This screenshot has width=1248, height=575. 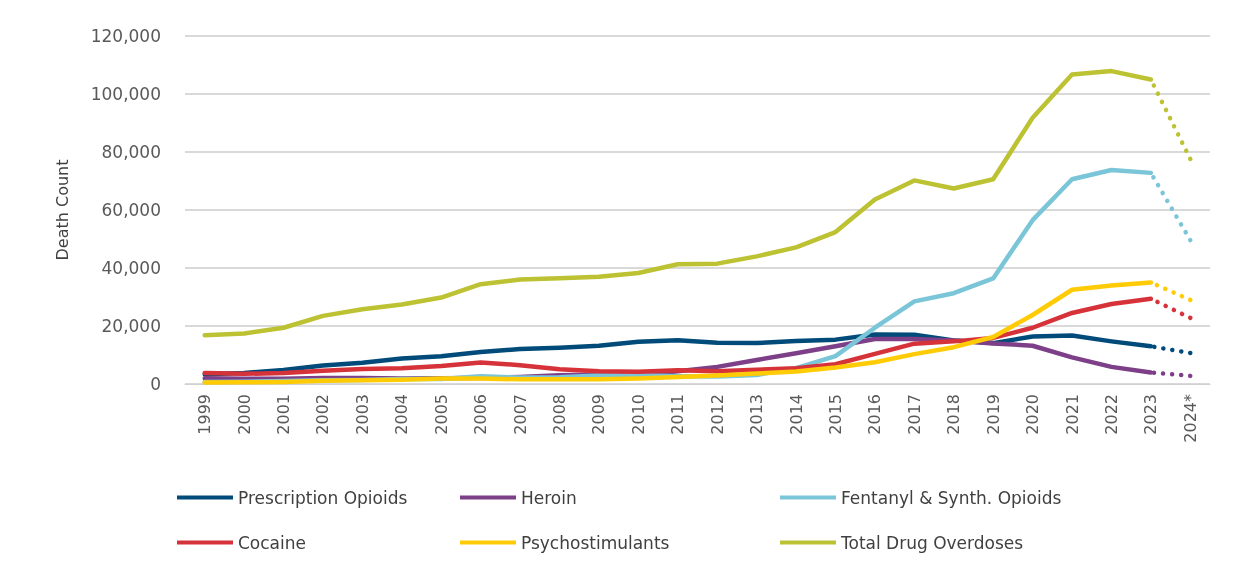 What do you see at coordinates (155, 384) in the screenshot?
I see `y-tick-label: 0` at bounding box center [155, 384].